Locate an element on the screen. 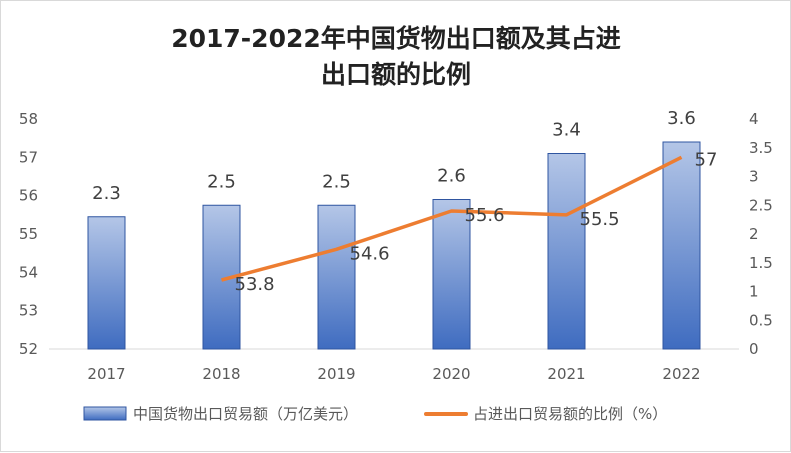  bar-label: 2.3 is located at coordinates (106, 193).